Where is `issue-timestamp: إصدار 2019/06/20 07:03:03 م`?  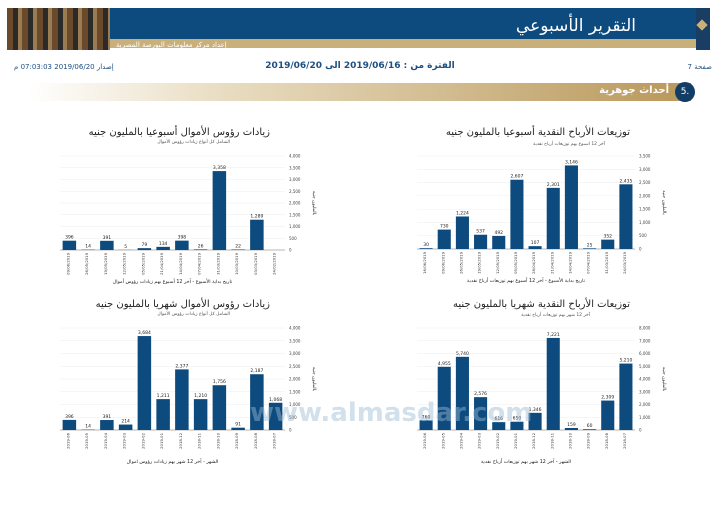
issue-timestamp: إصدار 2019/06/20 07:03:03 م is located at coordinates (64, 67).